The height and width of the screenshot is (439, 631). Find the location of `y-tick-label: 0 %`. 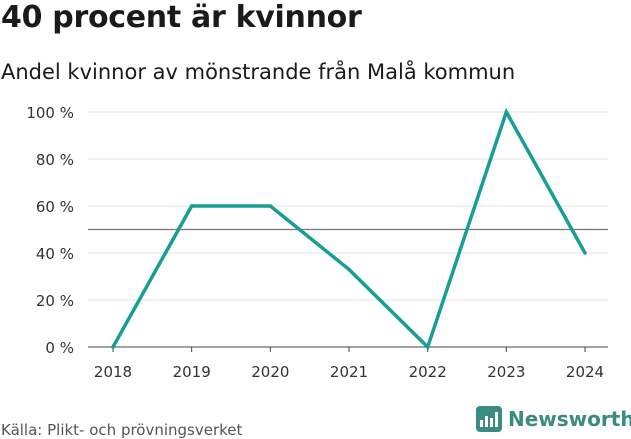

y-tick-label: 0 % is located at coordinates (59, 348).